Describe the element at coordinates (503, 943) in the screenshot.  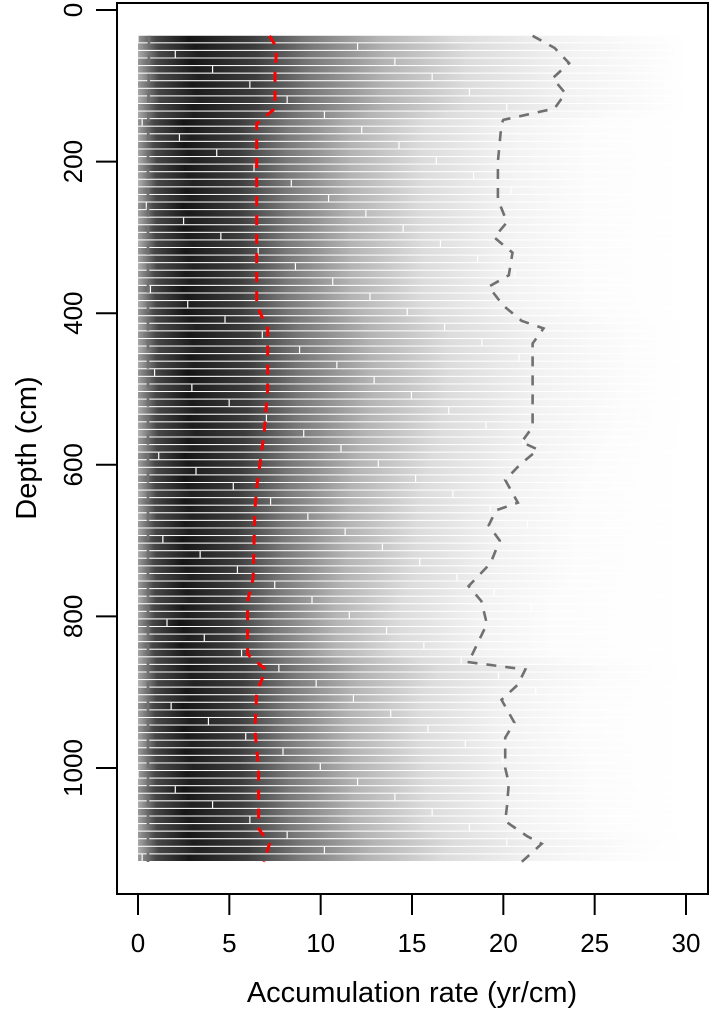
I see `x-tick-label: 20` at that location.